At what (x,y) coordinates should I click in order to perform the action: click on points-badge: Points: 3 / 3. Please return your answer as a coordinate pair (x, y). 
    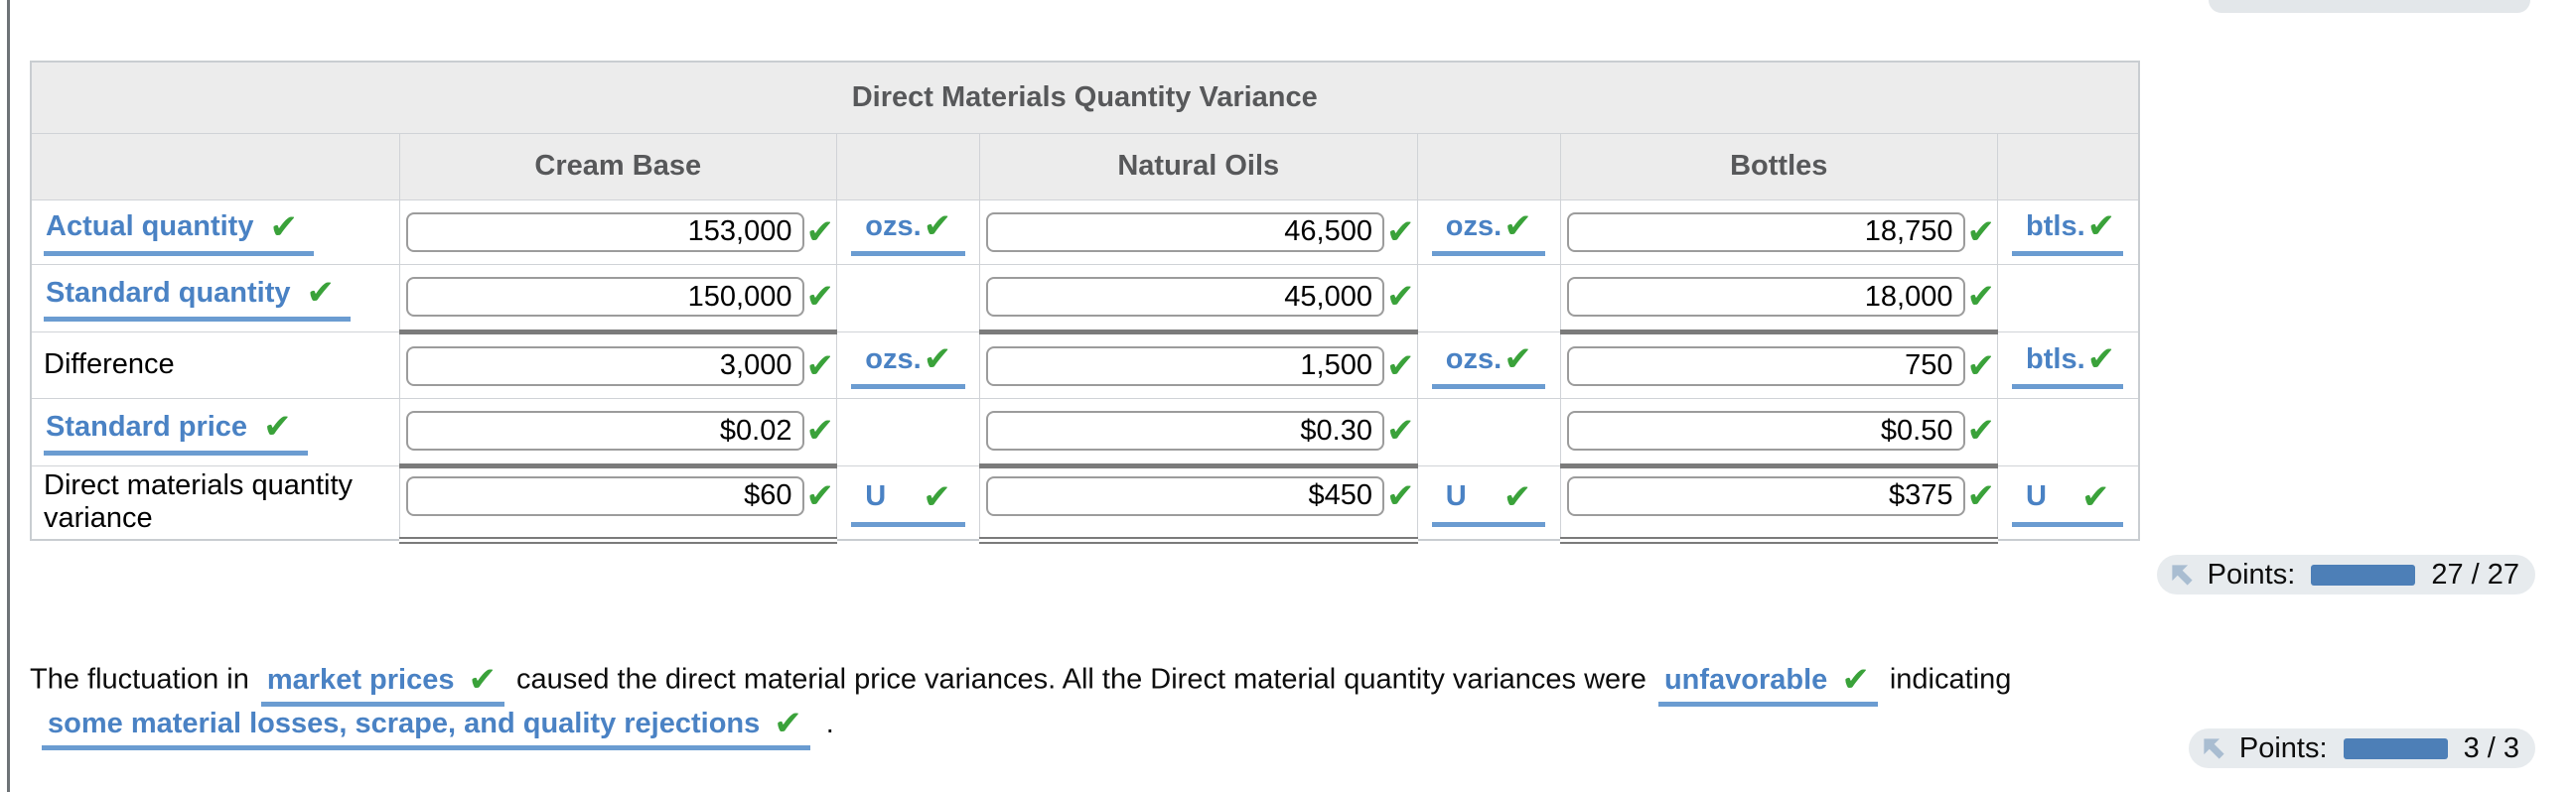
    Looking at the image, I should click on (2362, 748).